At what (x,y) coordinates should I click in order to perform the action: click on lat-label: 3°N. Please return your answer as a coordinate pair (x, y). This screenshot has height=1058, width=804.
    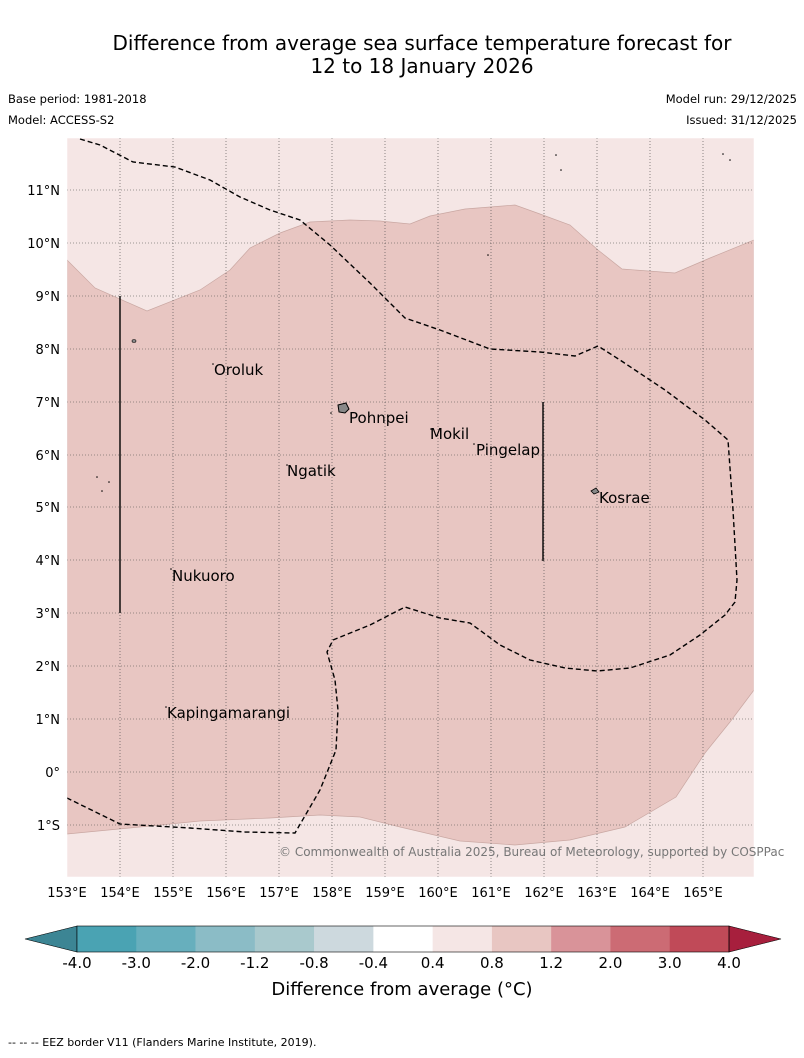
    Looking at the image, I should click on (48, 614).